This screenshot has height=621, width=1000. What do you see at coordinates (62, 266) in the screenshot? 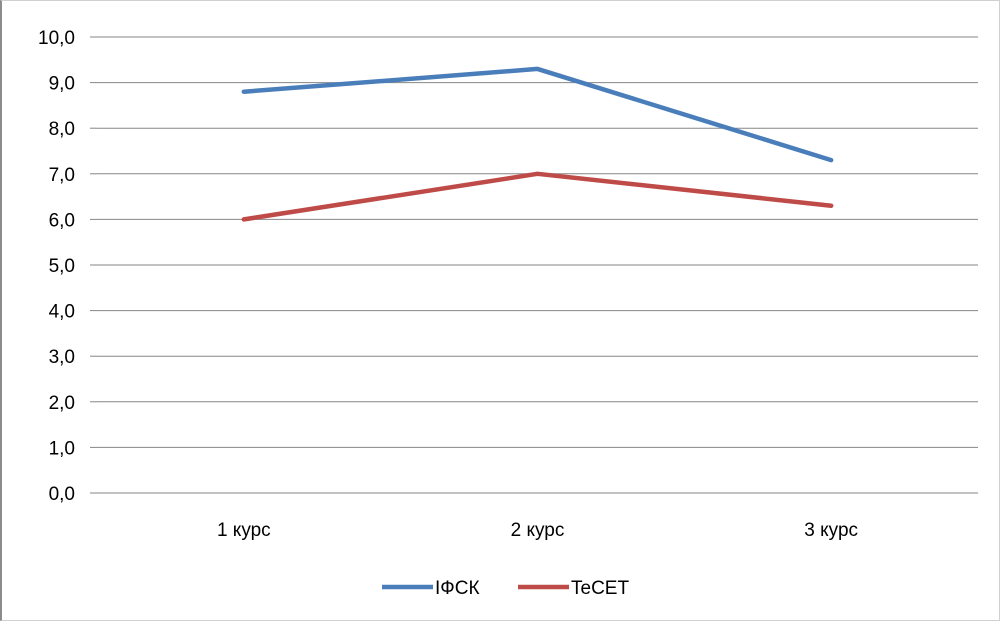
I see `y-tick-label: 5,0` at bounding box center [62, 266].